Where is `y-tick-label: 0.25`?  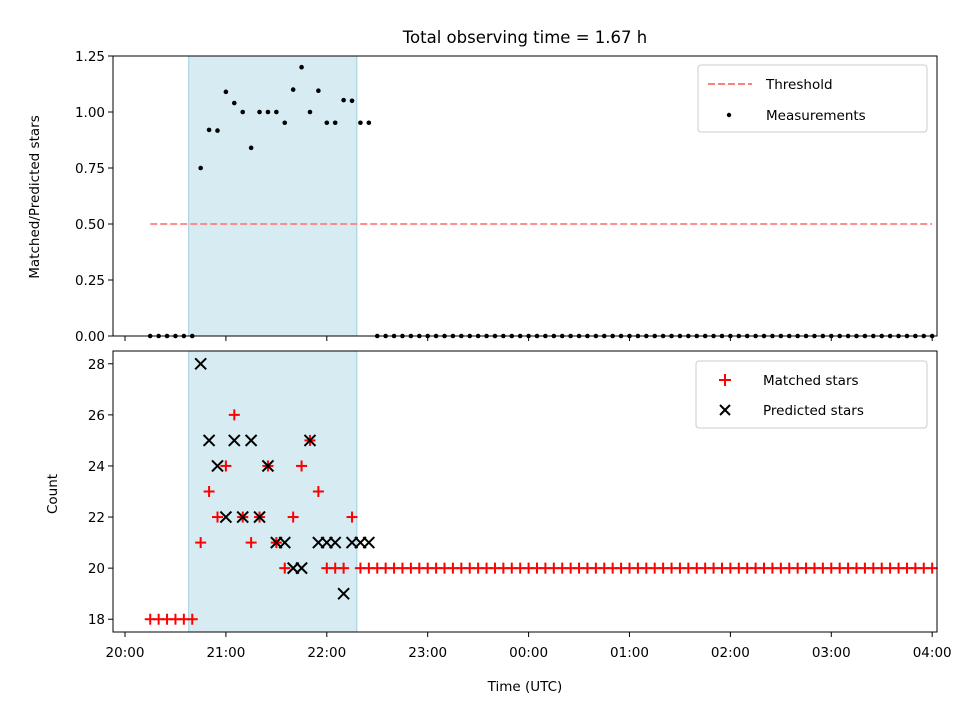 y-tick-label: 0.25 is located at coordinates (90, 281).